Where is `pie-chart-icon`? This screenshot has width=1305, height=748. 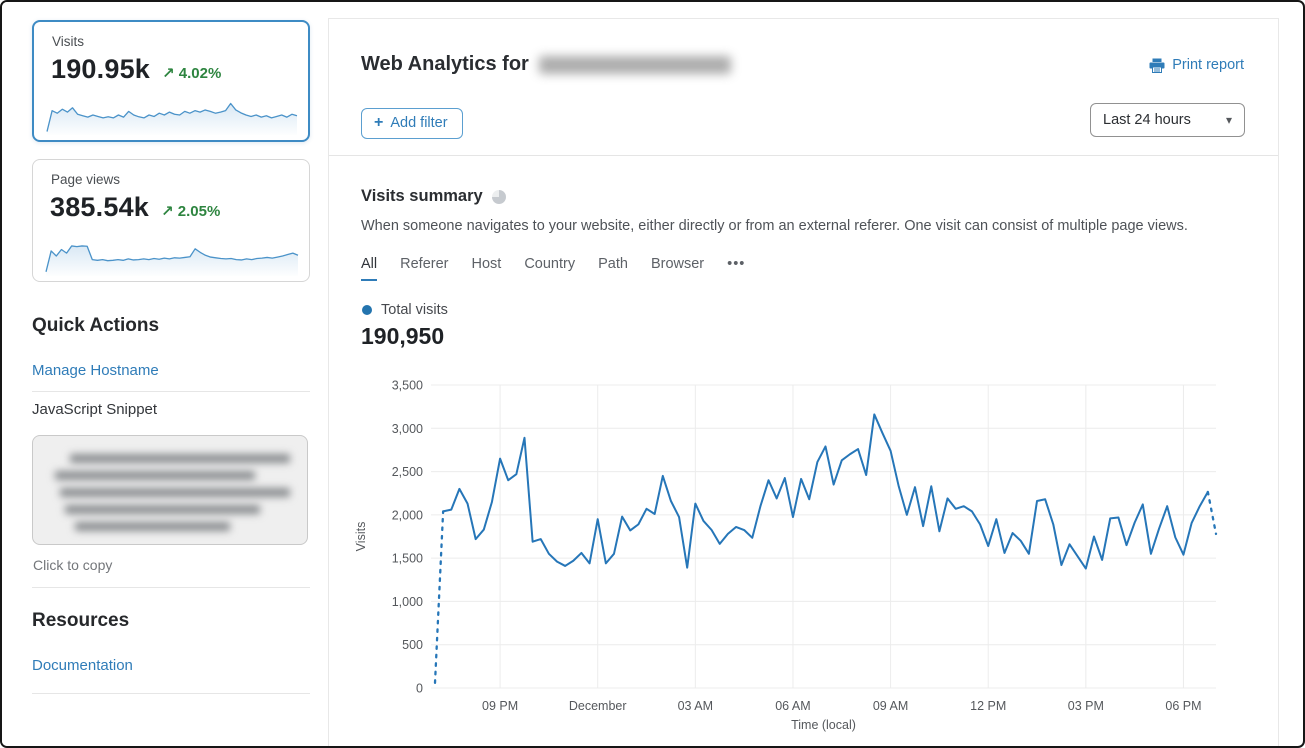 pie-chart-icon is located at coordinates (498, 196).